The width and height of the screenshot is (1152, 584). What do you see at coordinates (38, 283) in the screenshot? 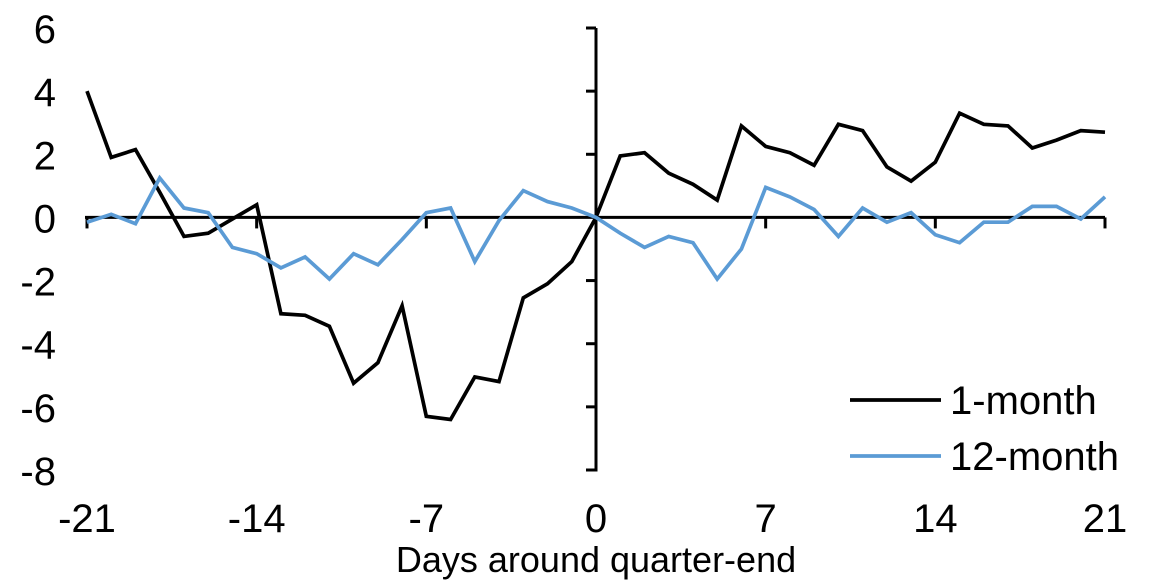
I see `y-tick-label: -2` at bounding box center [38, 283].